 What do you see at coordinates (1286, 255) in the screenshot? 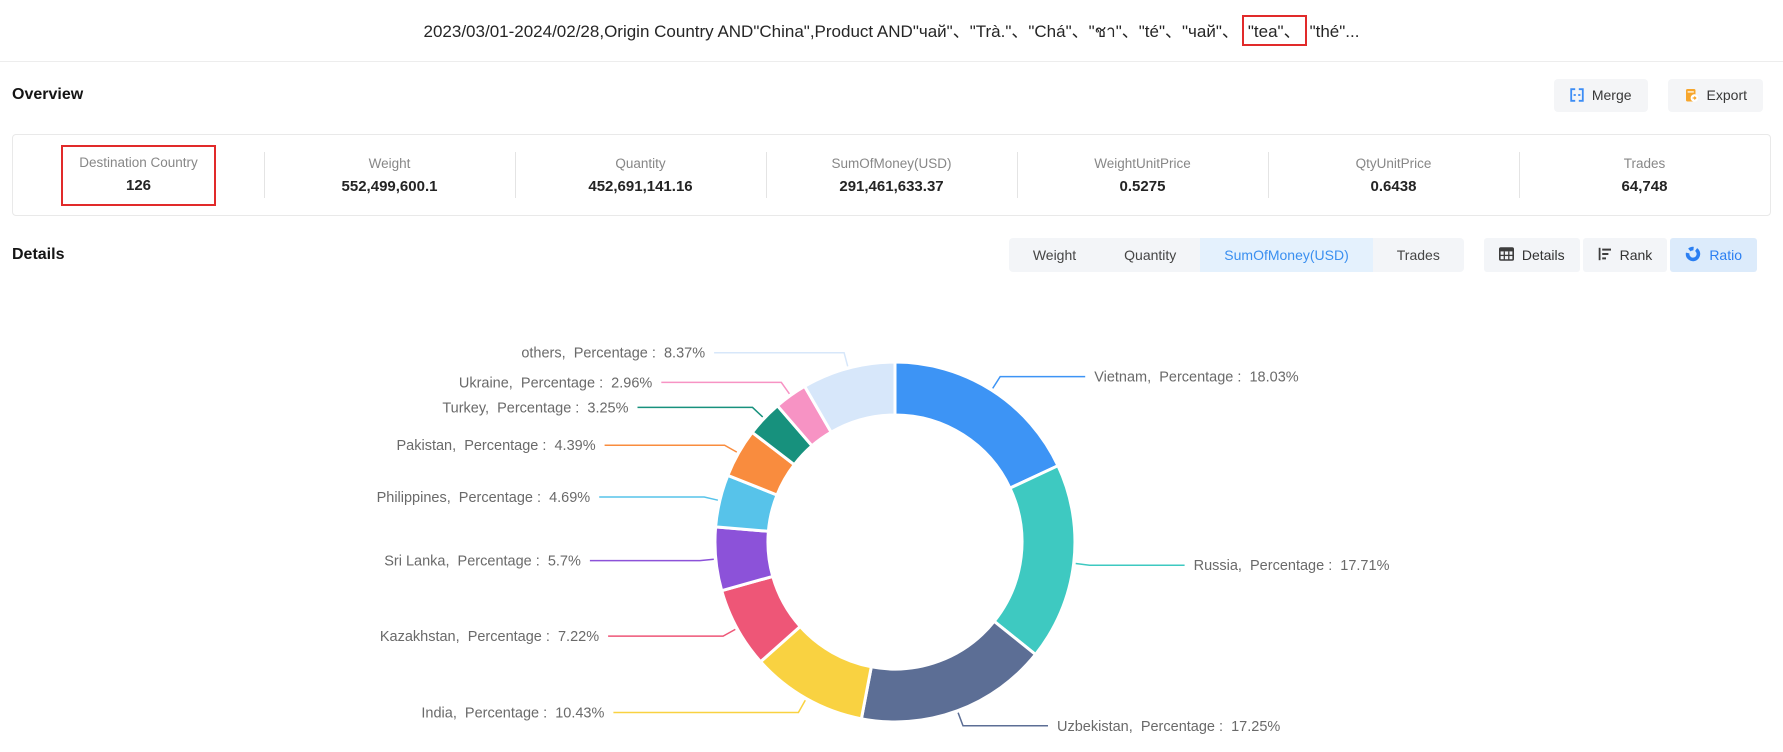
I see `tab-sum-of-money: SumOfMoney(USD)` at bounding box center [1286, 255].